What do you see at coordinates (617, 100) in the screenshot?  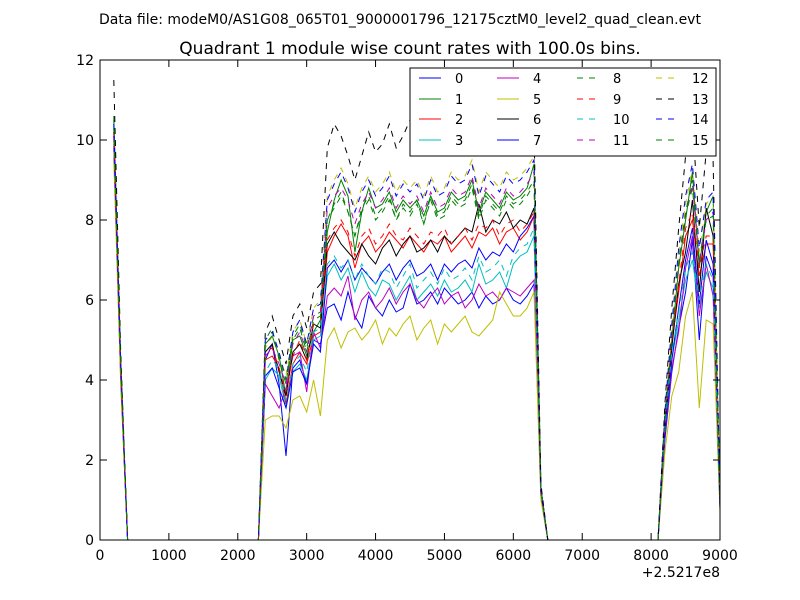 I see `legend-label-9: 9` at bounding box center [617, 100].